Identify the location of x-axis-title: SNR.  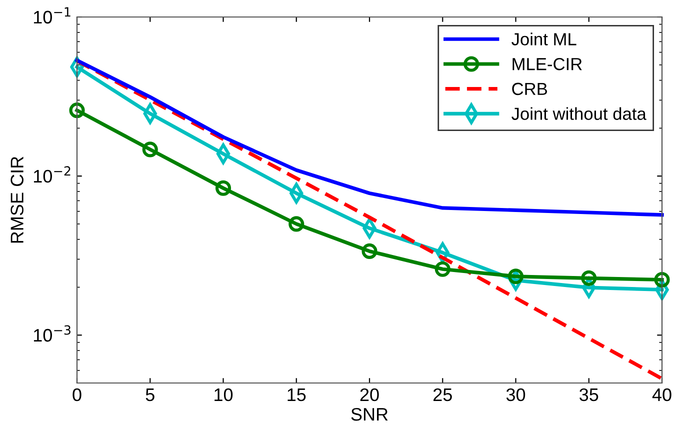
(369, 414).